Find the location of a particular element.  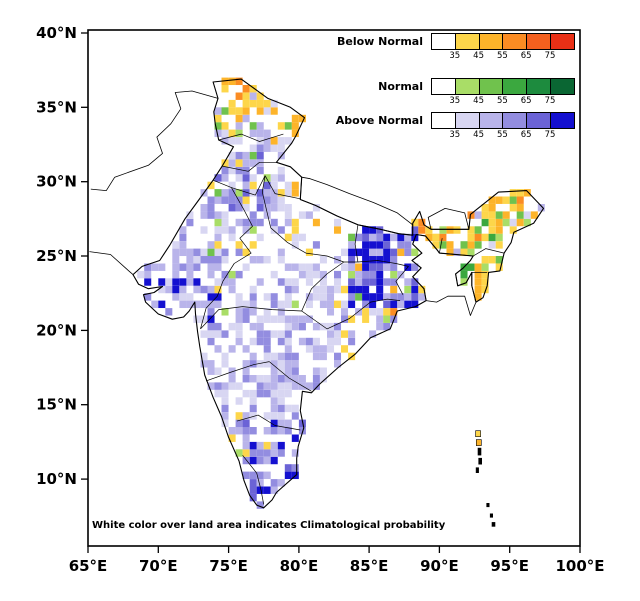

legend-row-below-normal: Below Normal 35 45 55 65 75 is located at coordinates (455, 47).